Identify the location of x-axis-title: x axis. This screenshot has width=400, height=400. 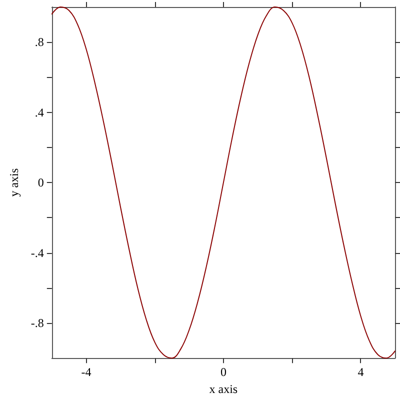
(223, 389).